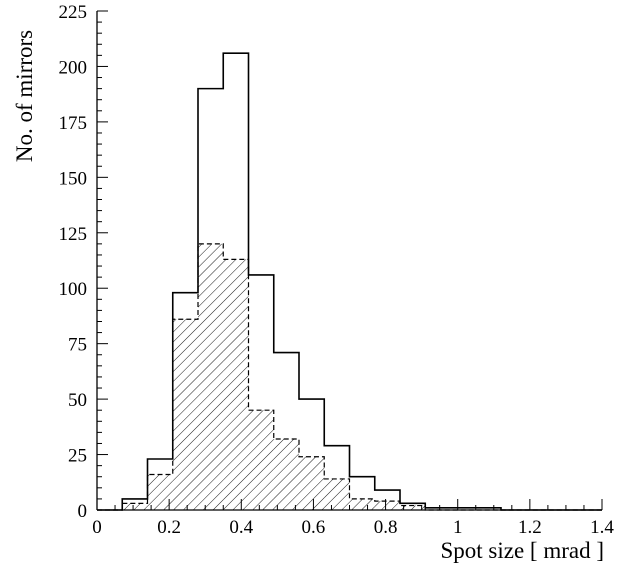  Describe the element at coordinates (77, 400) in the screenshot. I see `y-tick-label: 50` at that location.